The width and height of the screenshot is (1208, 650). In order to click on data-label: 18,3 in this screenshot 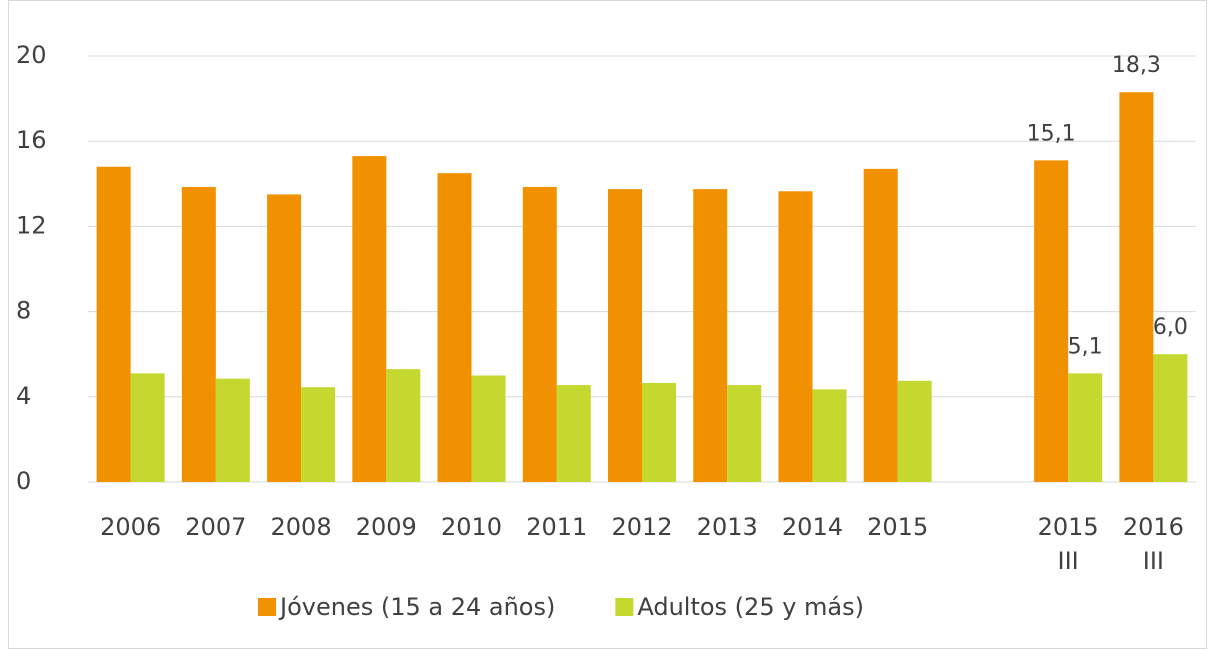, I will do `click(1136, 65)`.